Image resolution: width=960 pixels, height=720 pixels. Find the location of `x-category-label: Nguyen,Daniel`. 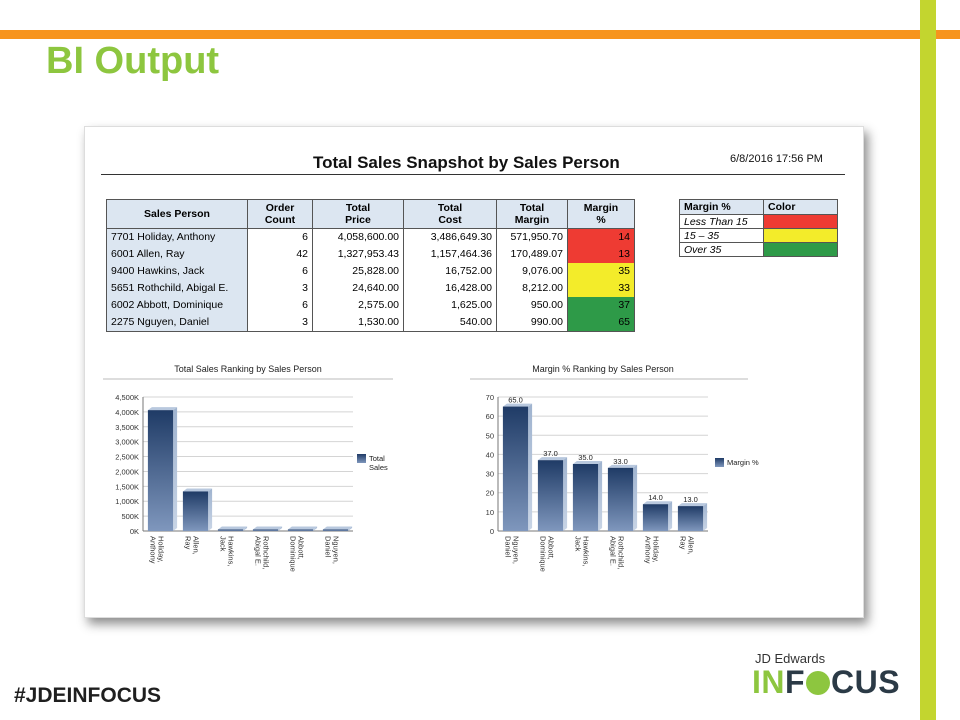

x-category-label: Nguyen,Daniel is located at coordinates (332, 550).